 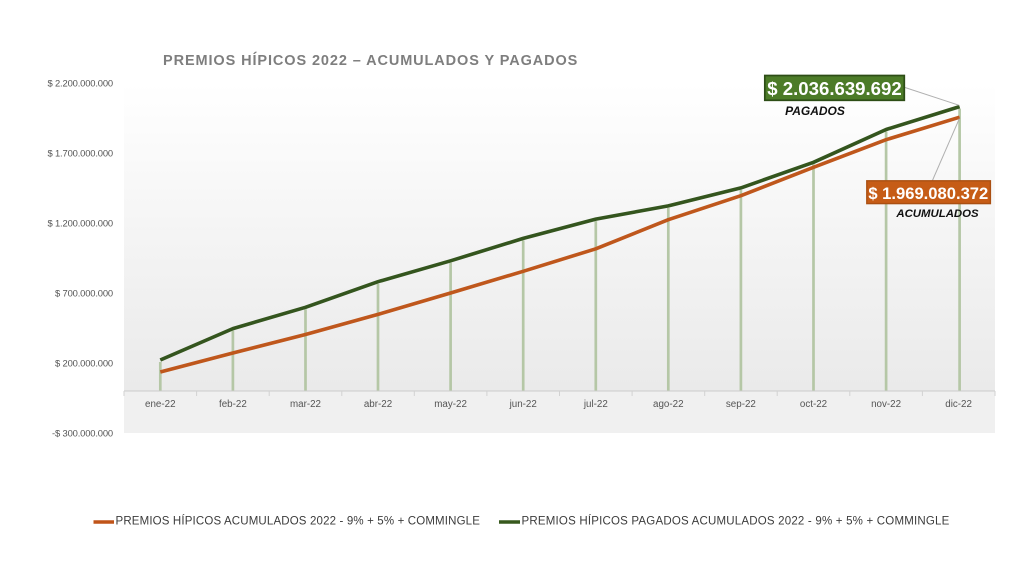 I want to click on svg-text: nov-22, so click(x=886, y=404).